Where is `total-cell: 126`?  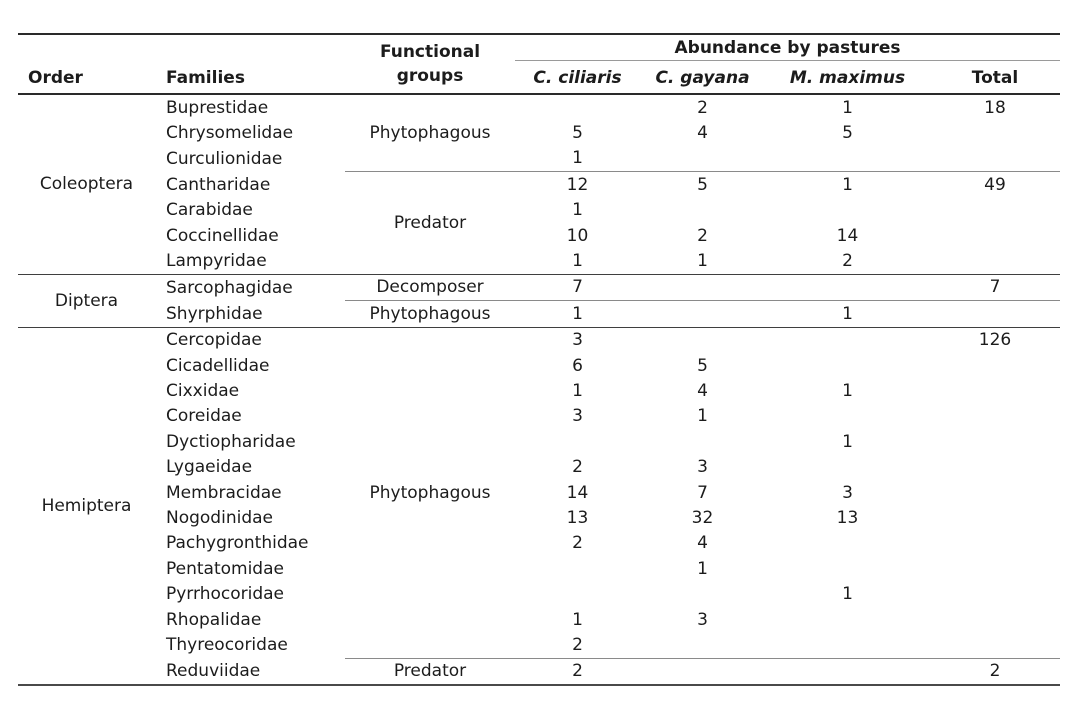
total-cell: 126 is located at coordinates (995, 339).